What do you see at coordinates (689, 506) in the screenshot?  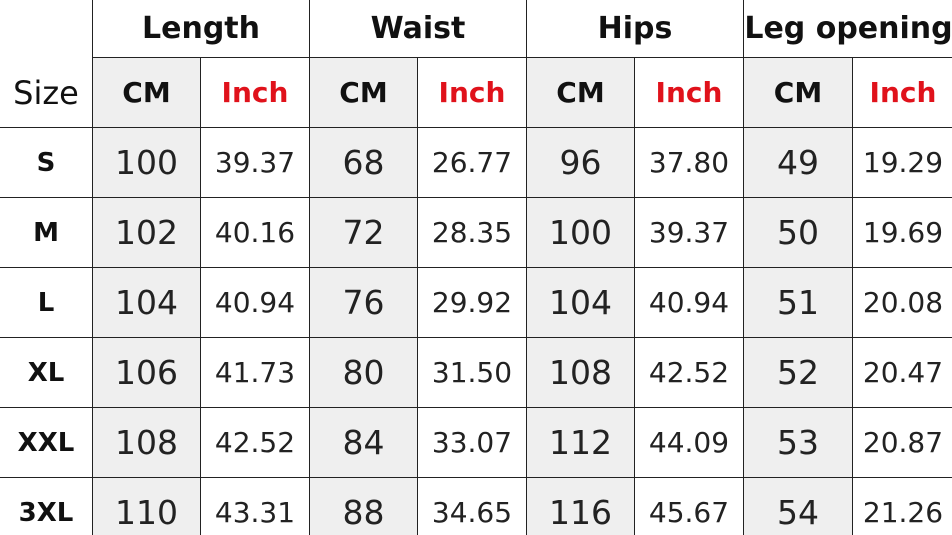 I see `value-cell: 45.67` at bounding box center [689, 506].